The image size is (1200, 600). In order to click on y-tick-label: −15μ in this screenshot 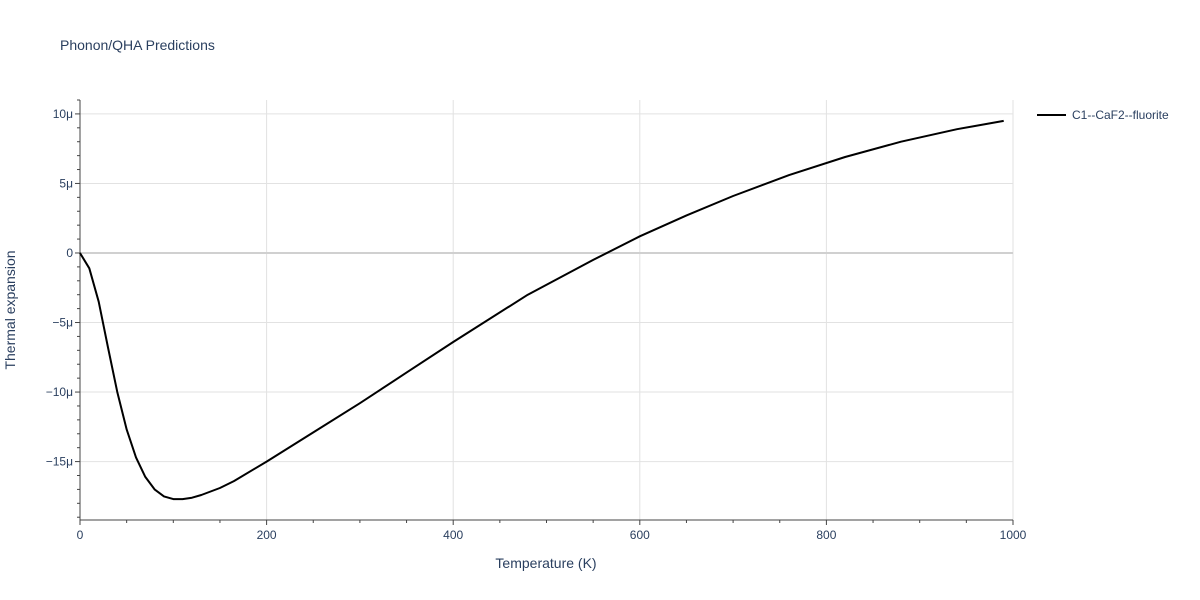, I will do `click(59, 462)`.